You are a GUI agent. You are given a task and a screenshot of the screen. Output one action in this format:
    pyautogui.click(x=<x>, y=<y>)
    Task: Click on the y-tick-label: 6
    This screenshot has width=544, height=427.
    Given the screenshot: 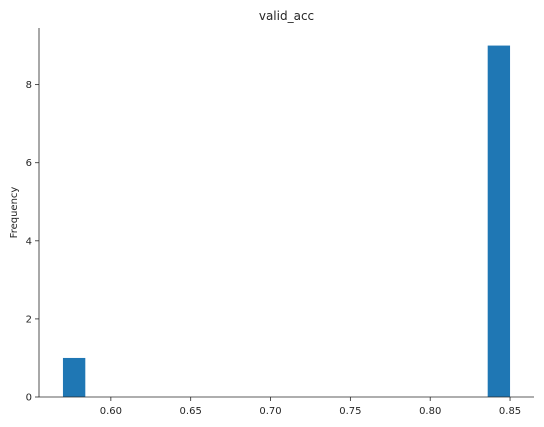 What is the action you would take?
    pyautogui.click(x=29, y=163)
    